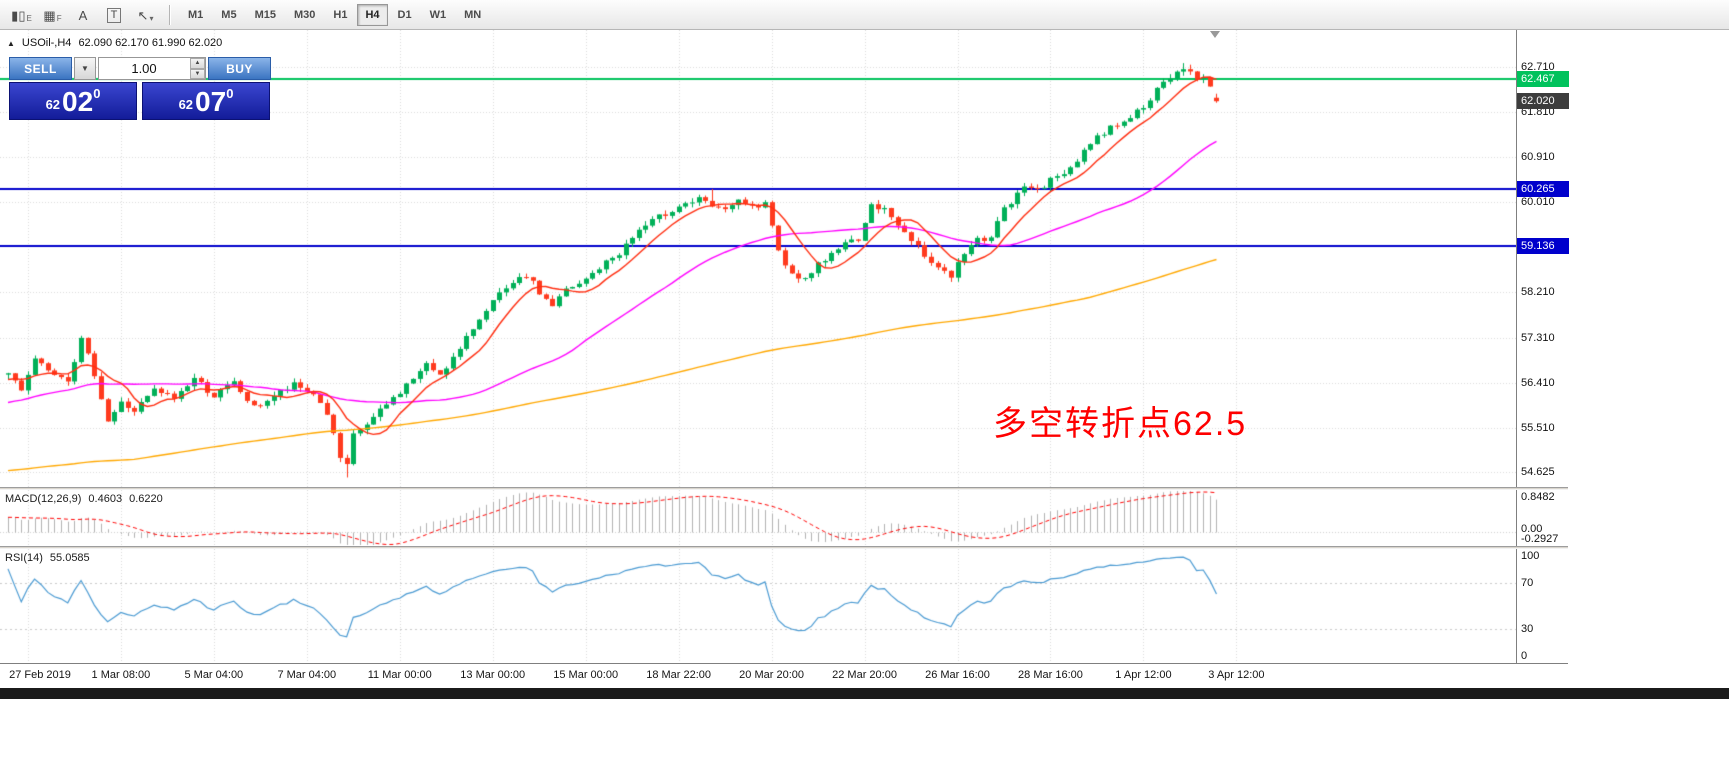 This screenshot has height=762, width=1729. What do you see at coordinates (24, 558) in the screenshot?
I see `rsi-name: RSI(14)` at bounding box center [24, 558].